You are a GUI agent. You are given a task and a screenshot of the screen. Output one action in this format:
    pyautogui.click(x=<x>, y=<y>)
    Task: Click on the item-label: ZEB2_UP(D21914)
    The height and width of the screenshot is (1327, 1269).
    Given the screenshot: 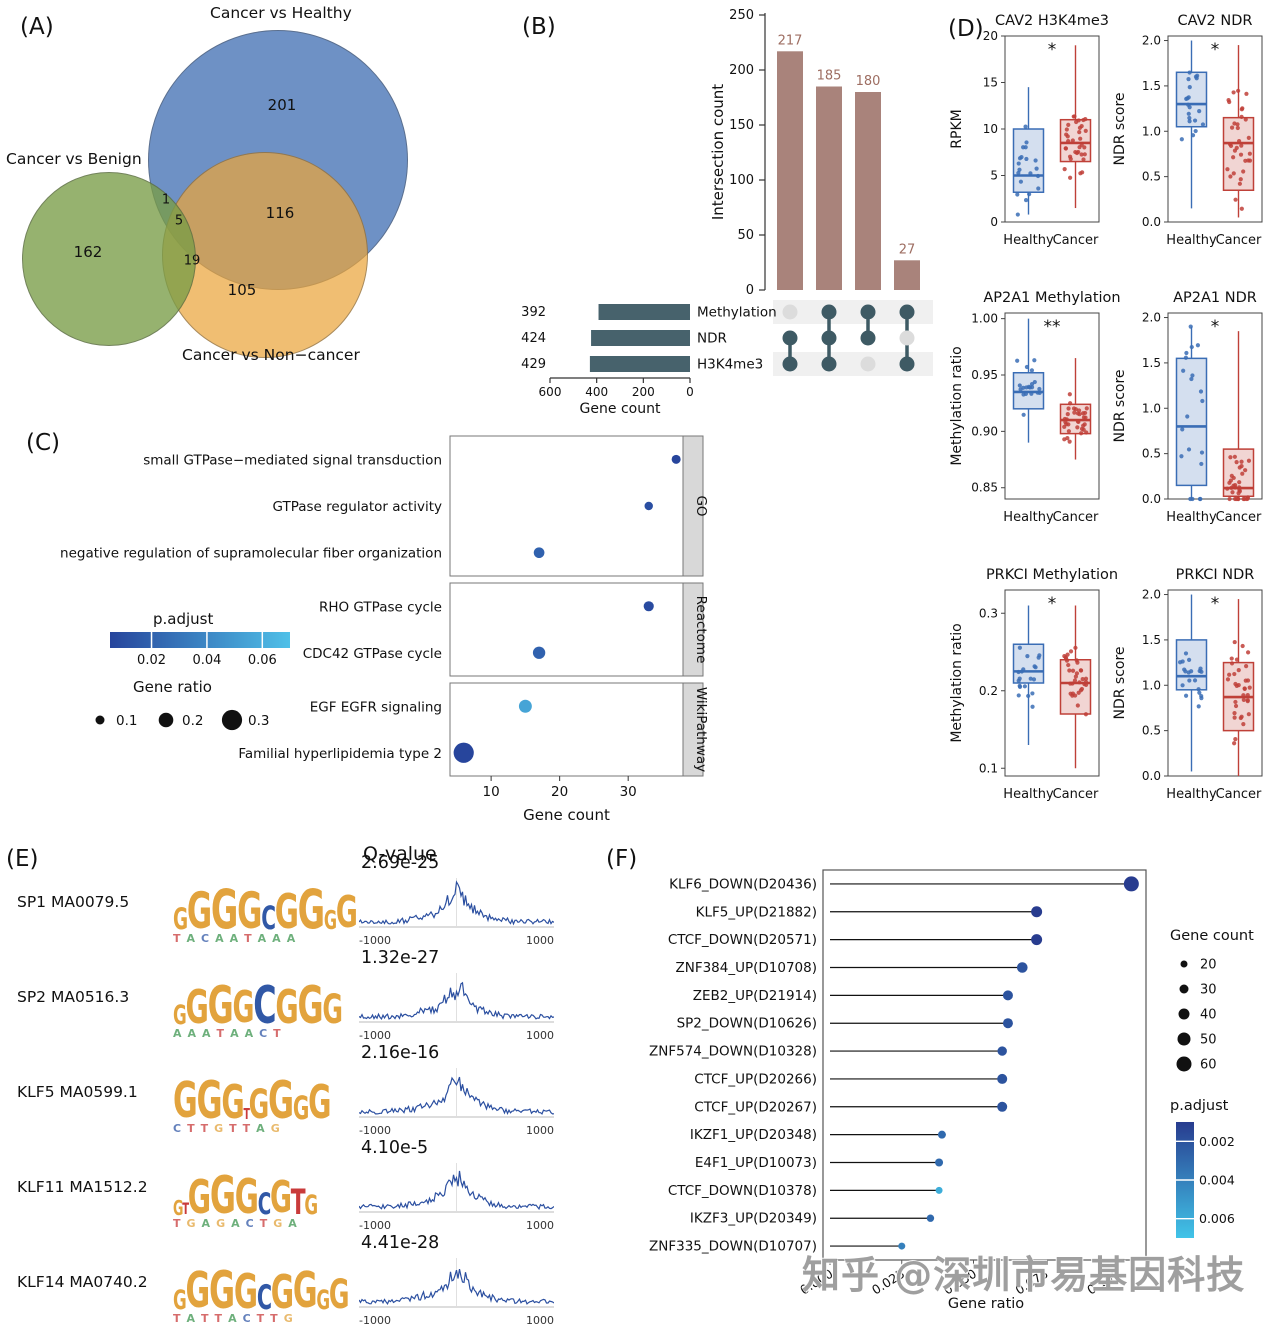 What is the action you would take?
    pyautogui.click(x=755, y=996)
    